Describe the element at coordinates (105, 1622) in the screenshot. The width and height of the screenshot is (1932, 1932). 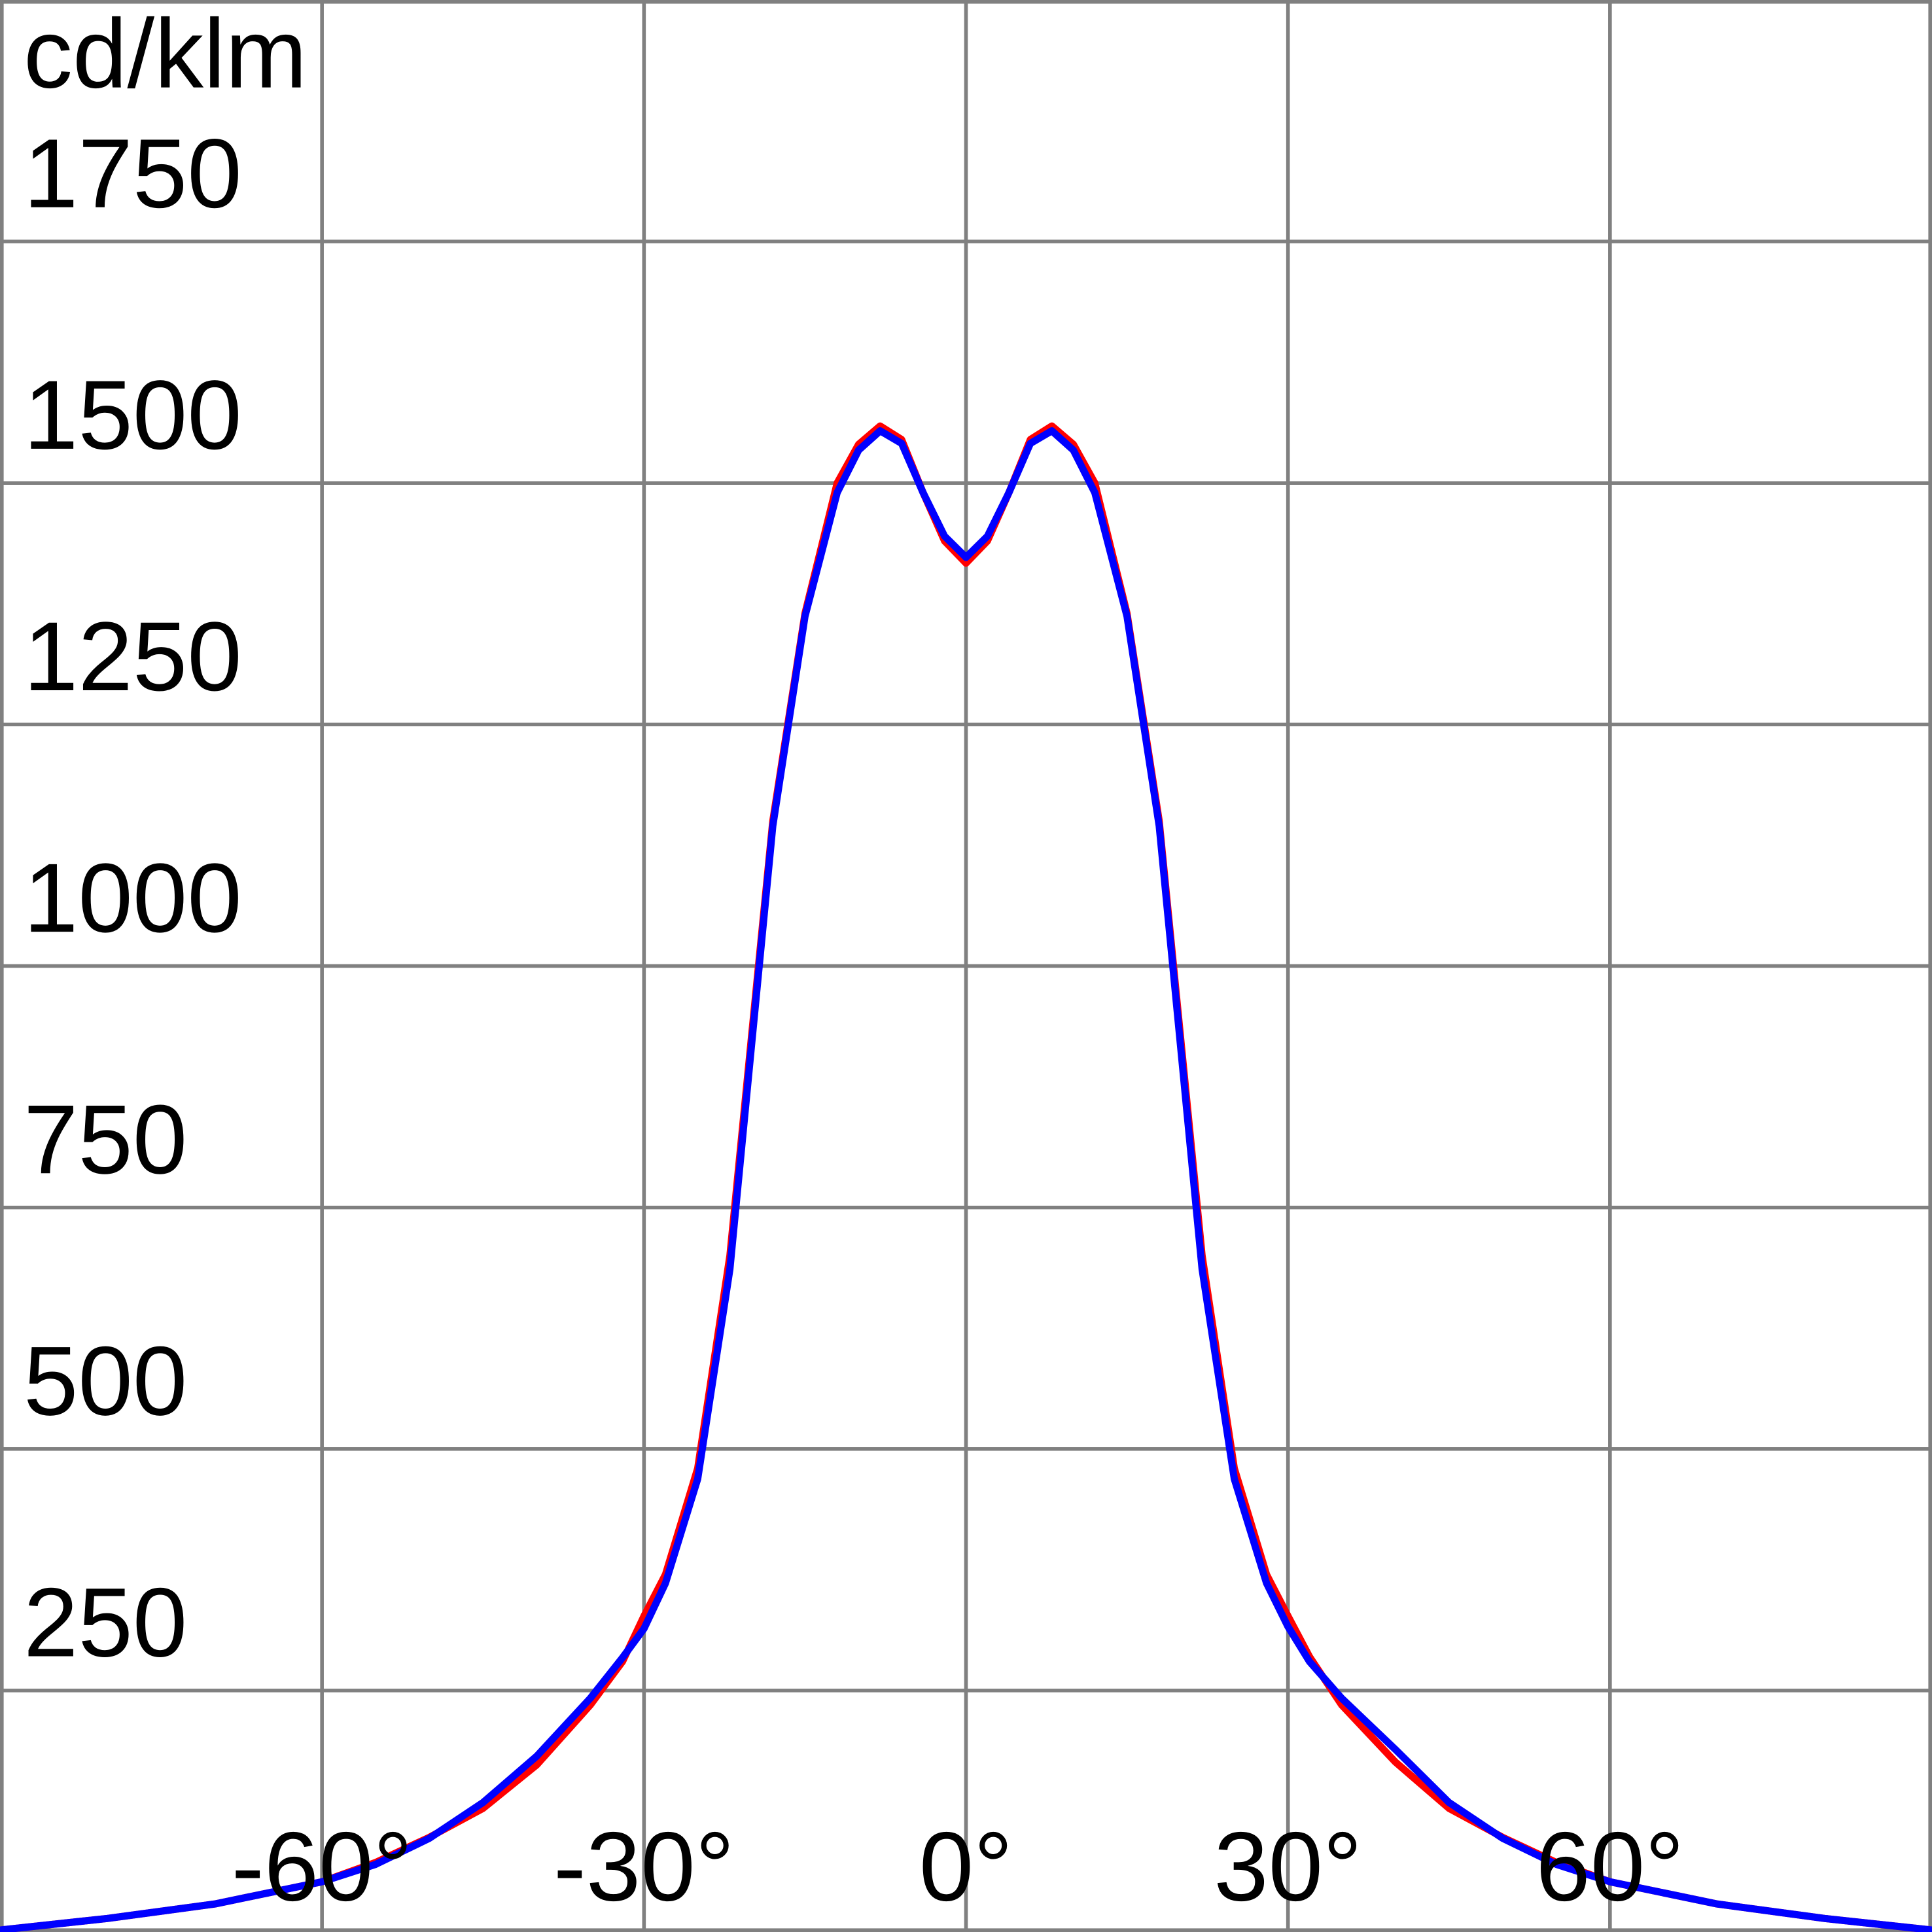
I see `y-tick-label: 250` at that location.